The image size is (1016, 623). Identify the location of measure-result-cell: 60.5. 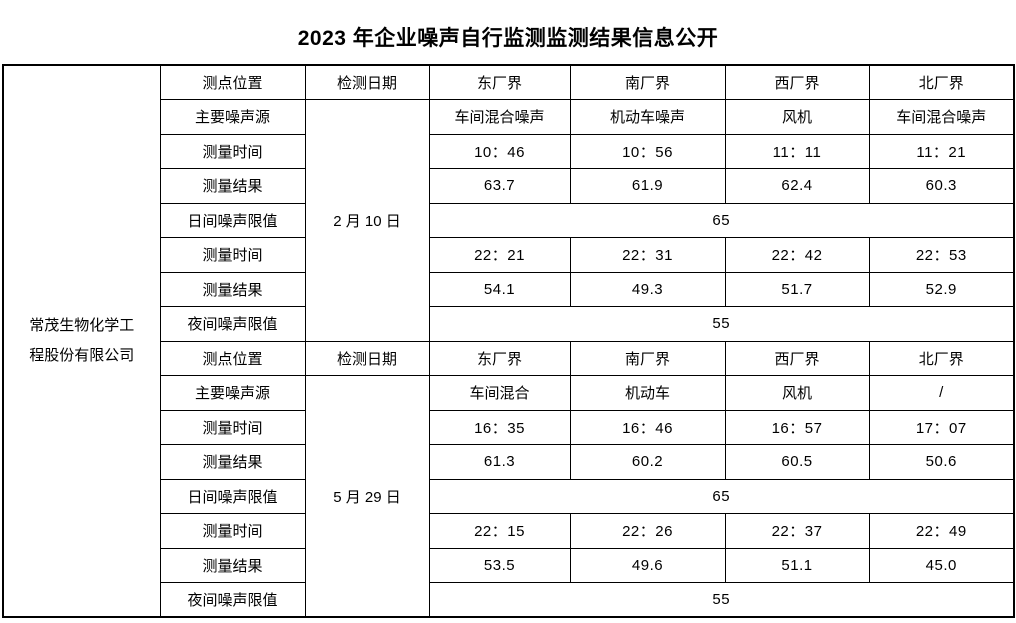
(797, 462).